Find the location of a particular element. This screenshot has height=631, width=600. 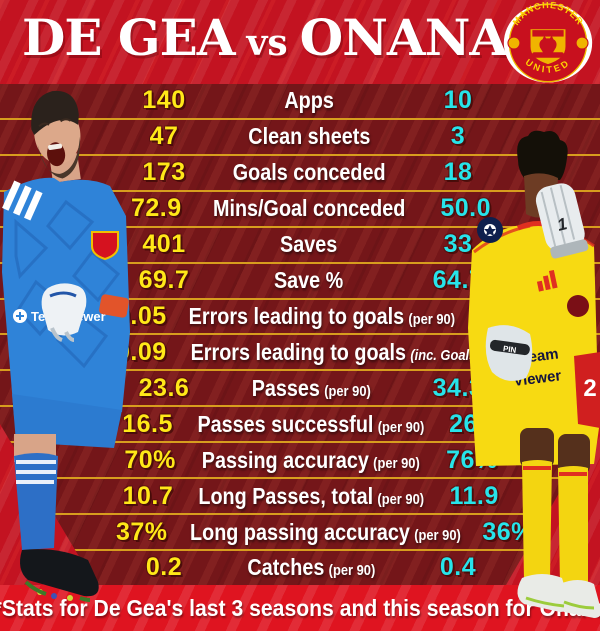

page-title: DE GEA vs ONANA is located at coordinates (265, 37).